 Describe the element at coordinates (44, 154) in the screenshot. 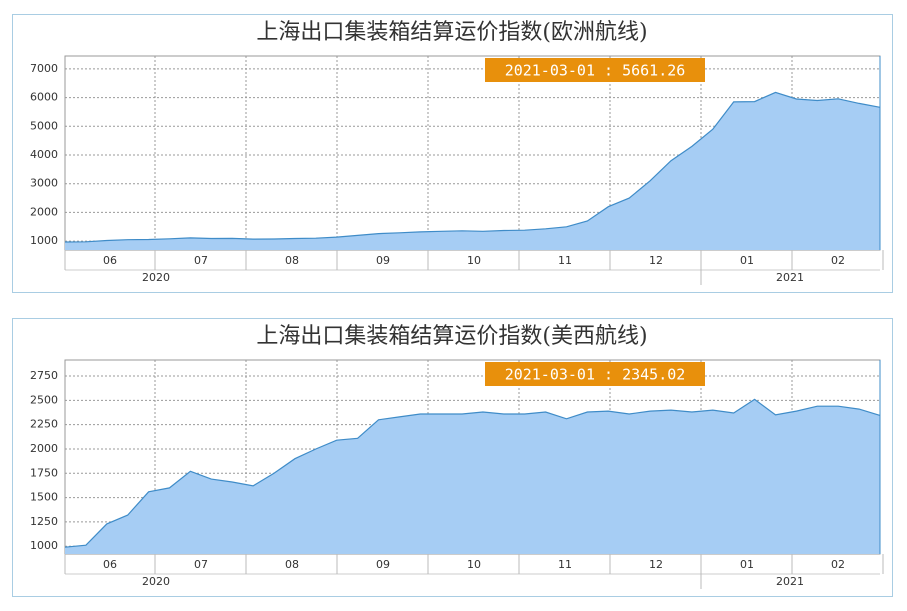

I see `y-tick-label: 4000` at that location.